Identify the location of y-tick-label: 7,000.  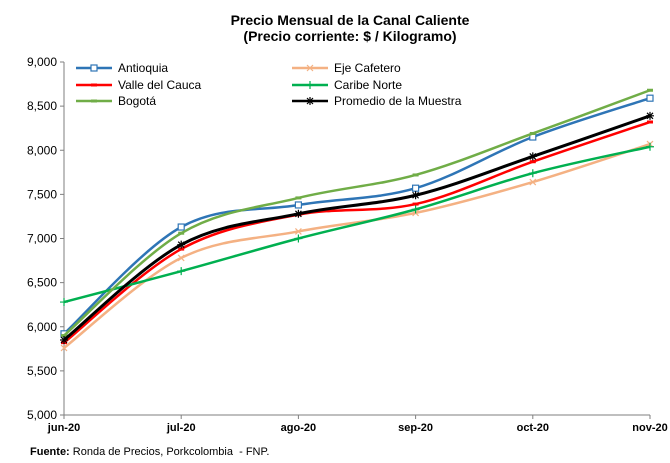
(42, 239).